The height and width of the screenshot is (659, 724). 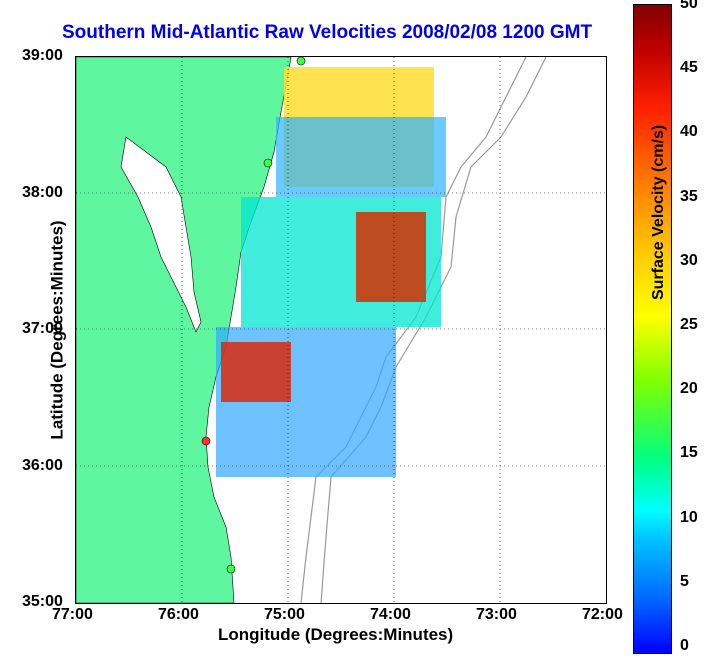 I want to click on colorbar-tick-label: 10, so click(x=689, y=517).